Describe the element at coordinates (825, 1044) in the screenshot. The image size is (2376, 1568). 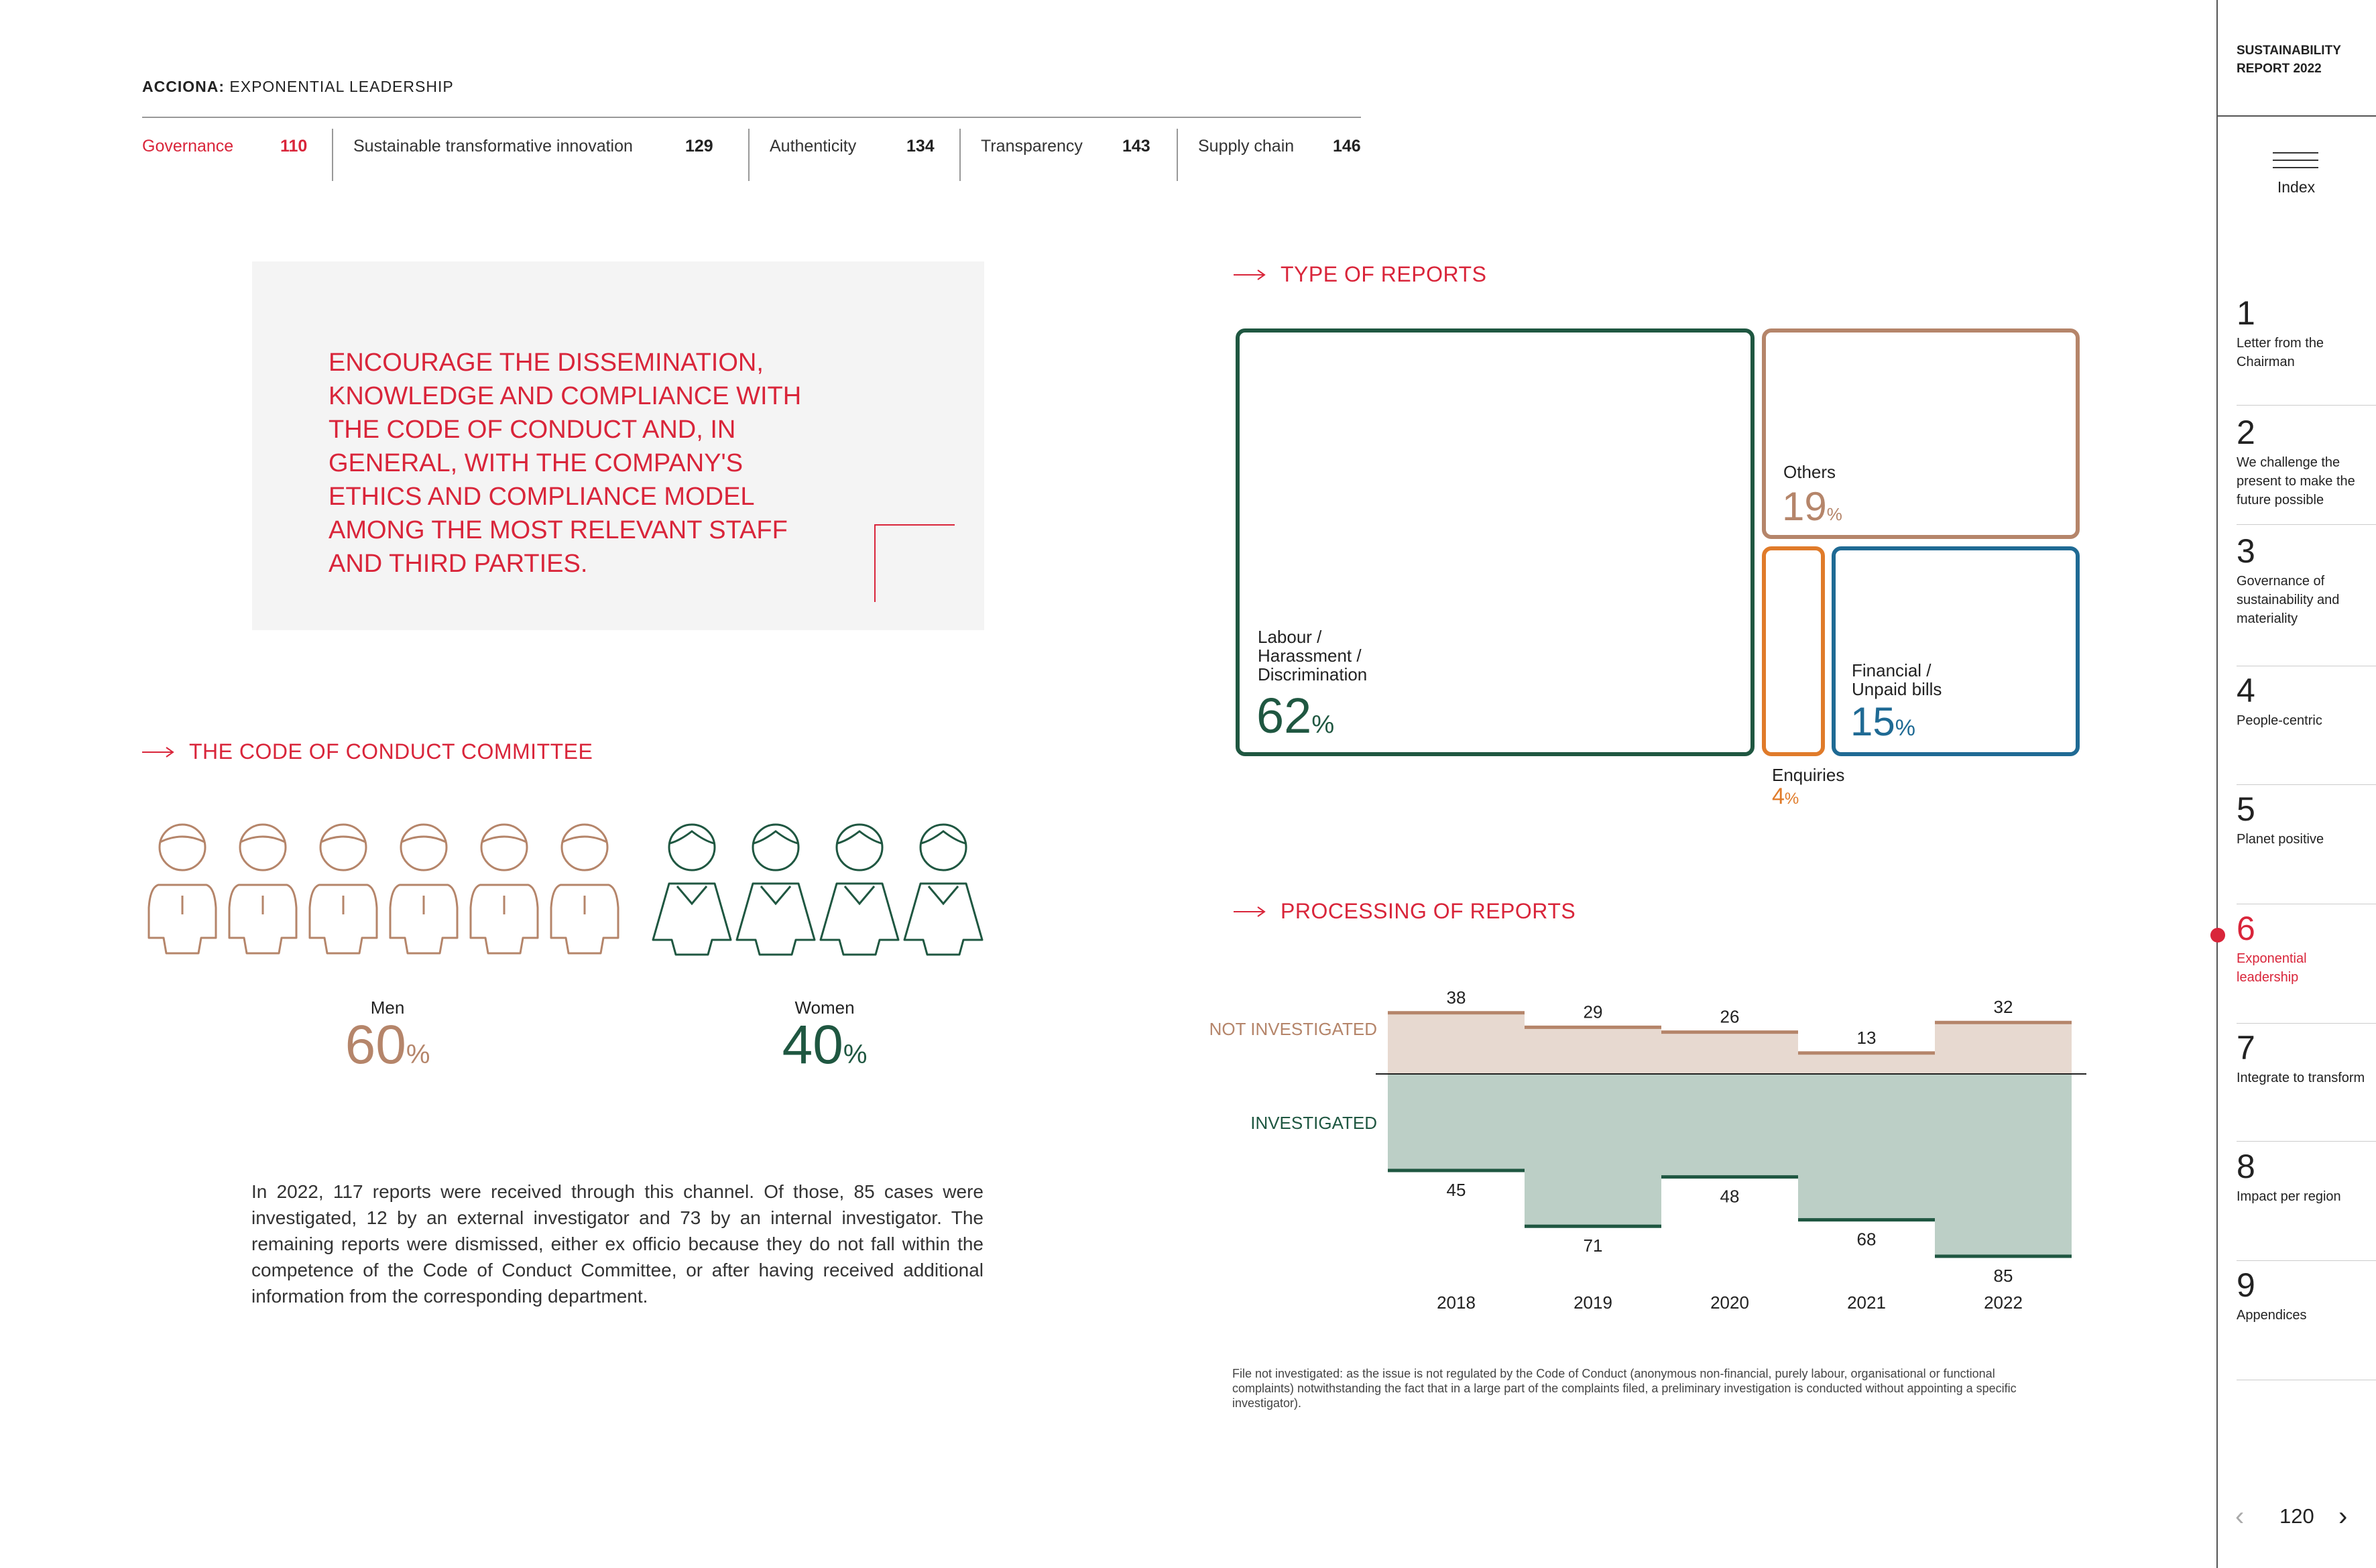
I see `women-percentage: 40%` at that location.